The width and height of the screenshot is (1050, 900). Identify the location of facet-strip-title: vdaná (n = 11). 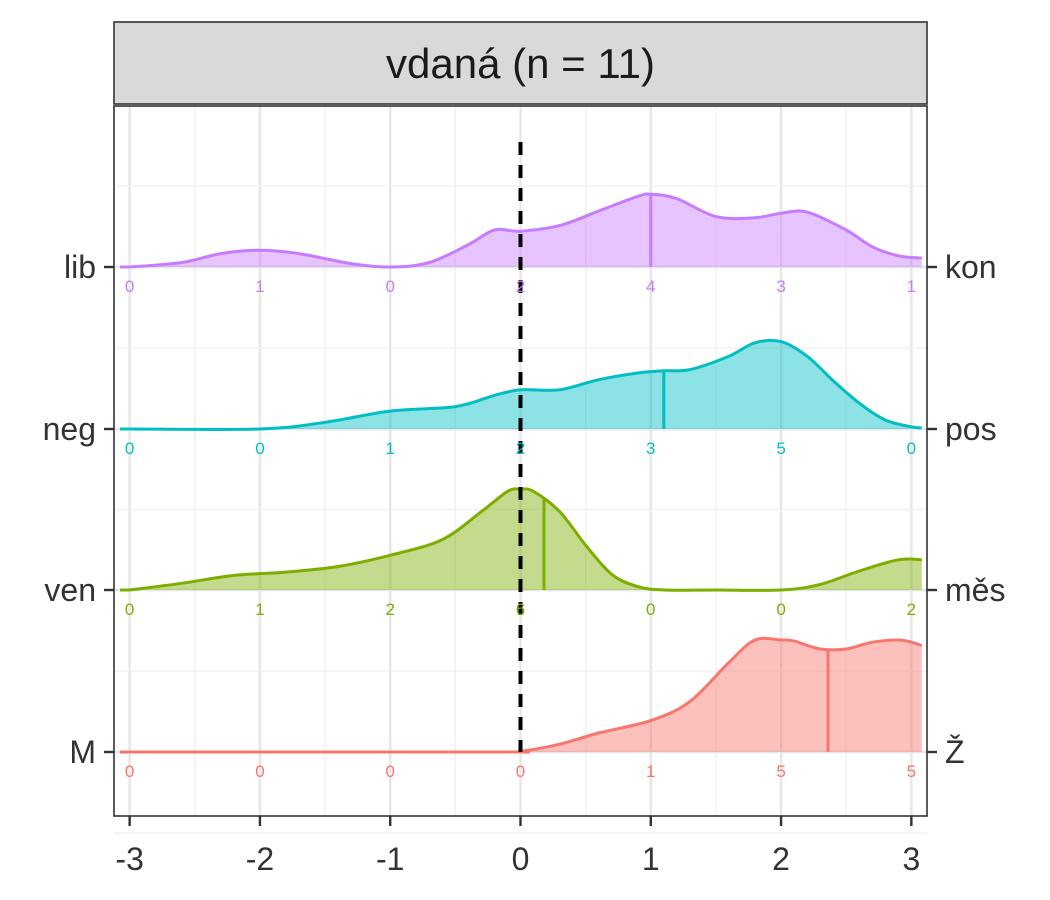
(520, 63).